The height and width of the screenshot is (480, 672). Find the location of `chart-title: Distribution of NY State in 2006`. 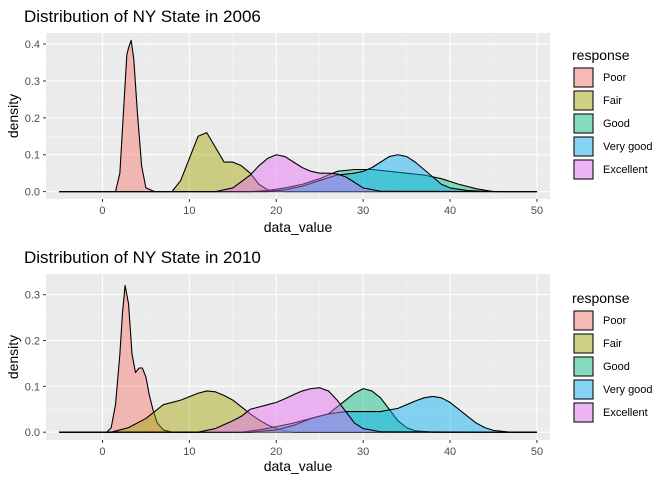

chart-title: Distribution of NY State in 2006 is located at coordinates (142, 16).